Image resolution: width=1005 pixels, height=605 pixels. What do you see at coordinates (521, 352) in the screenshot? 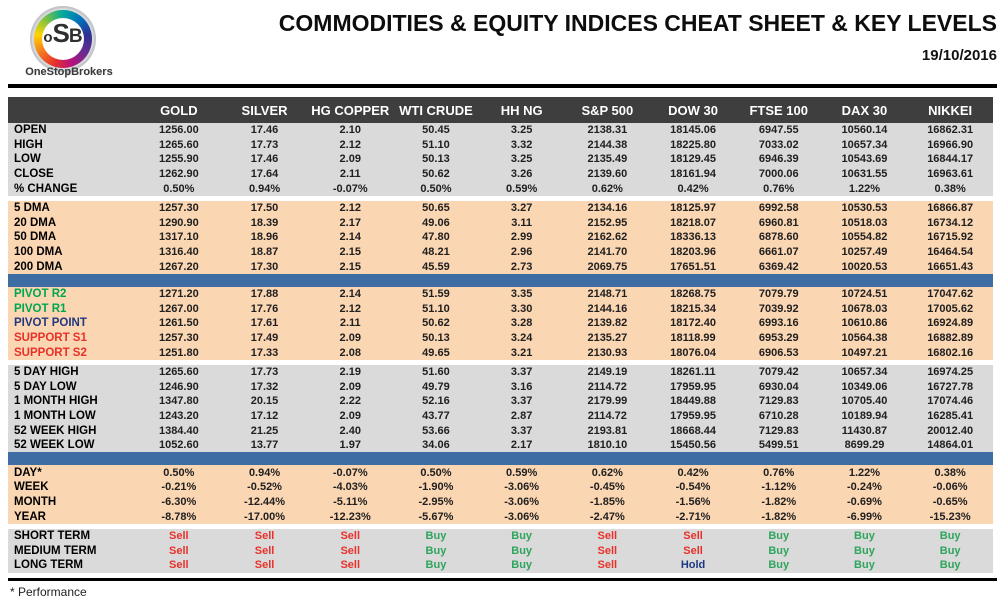
I see `cell-value: 3.21` at bounding box center [521, 352].